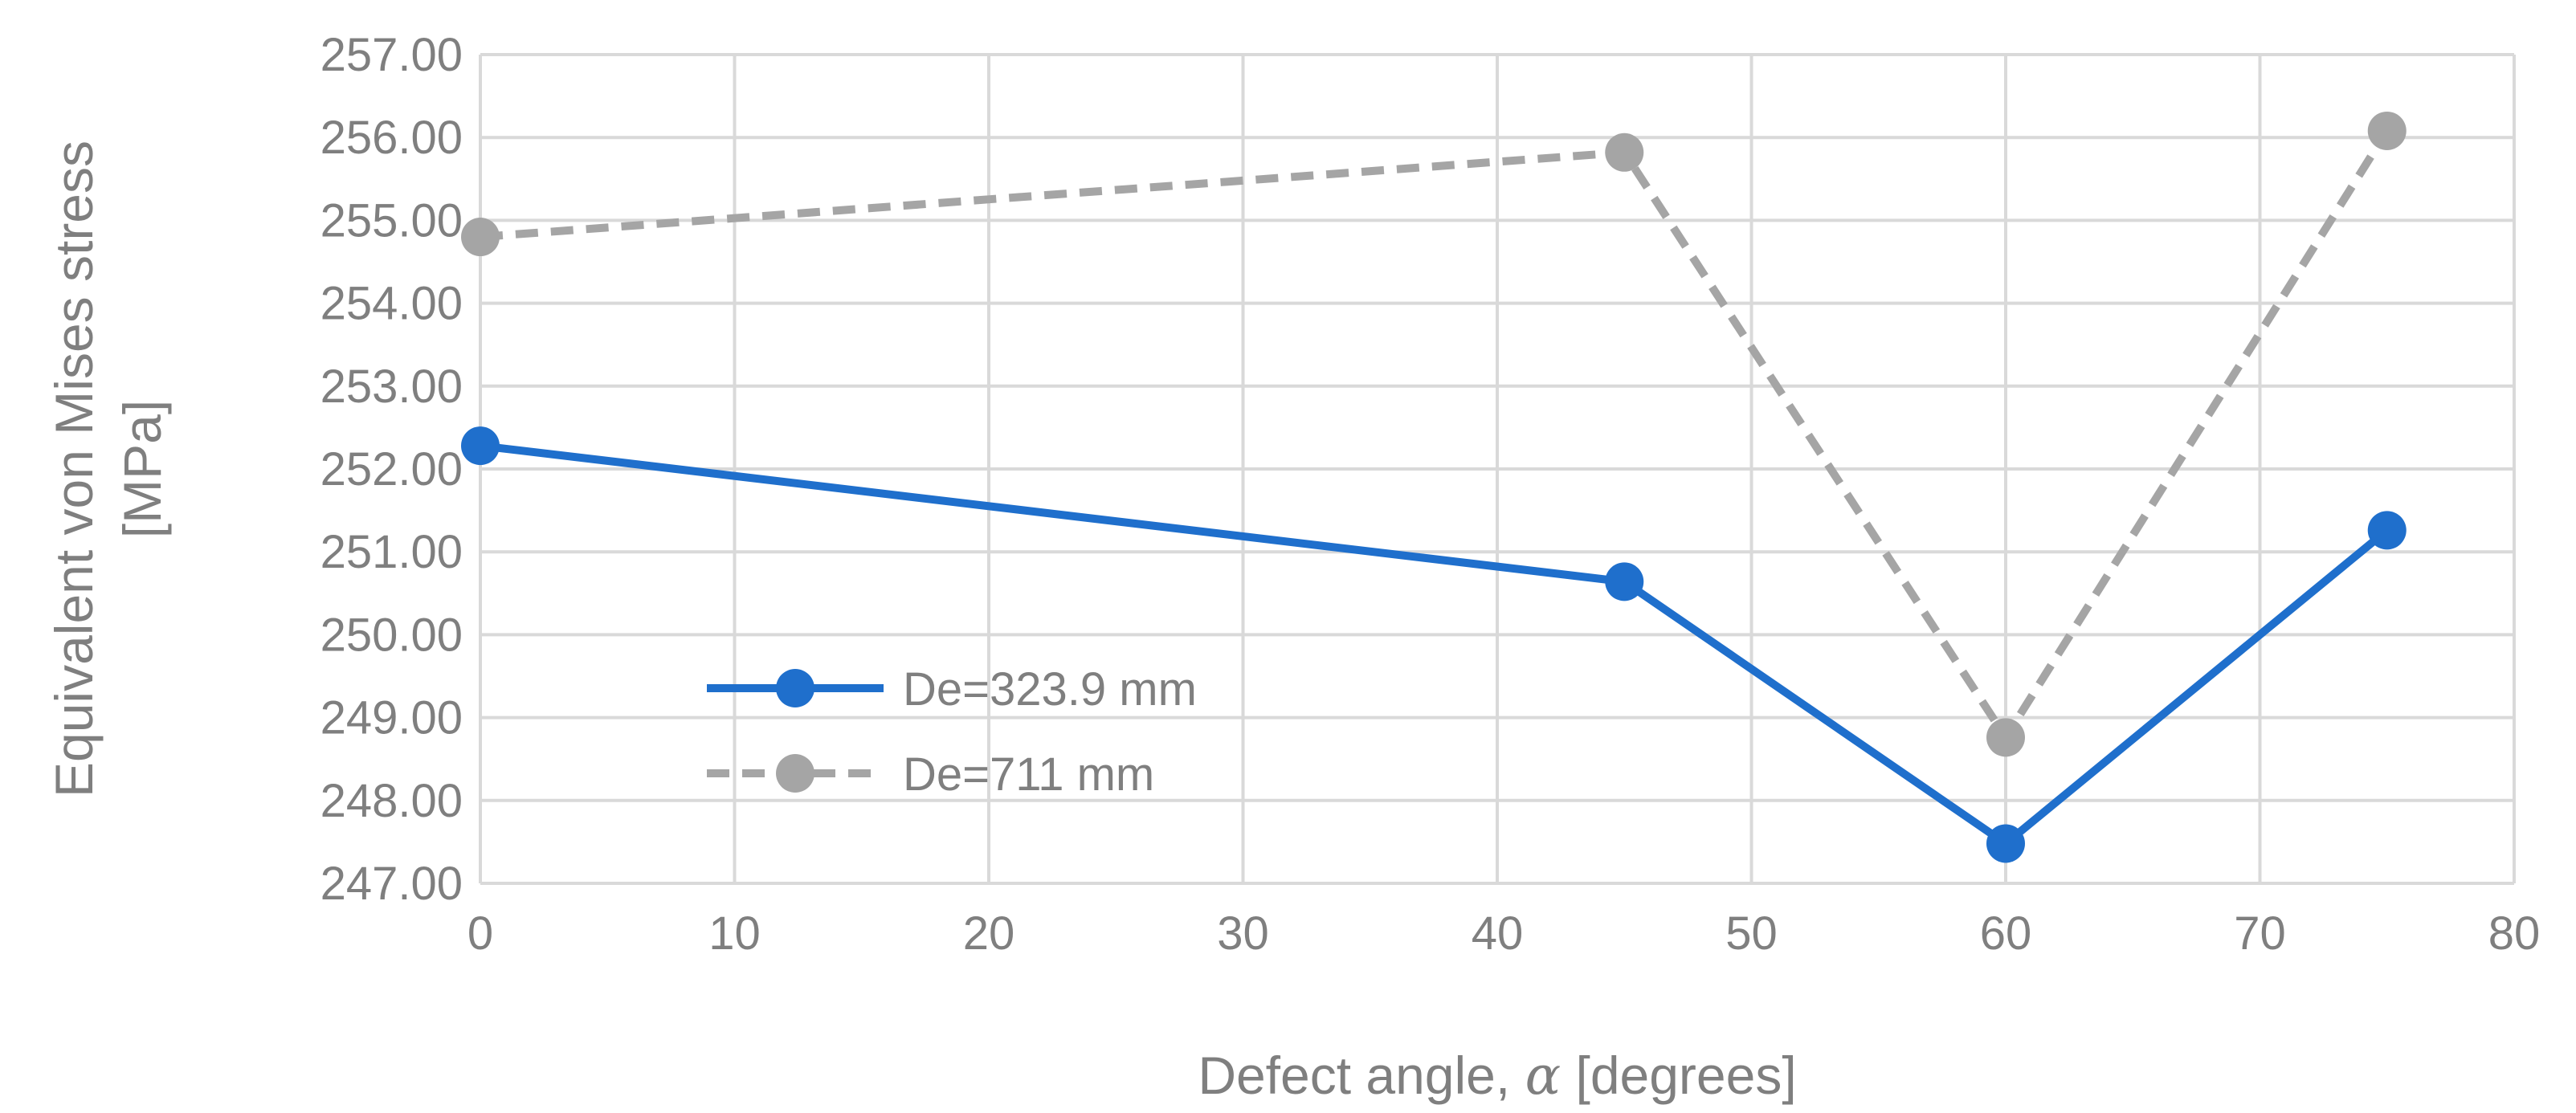 The width and height of the screenshot is (2576, 1113). What do you see at coordinates (391, 387) in the screenshot?
I see `y-tick-label: 253.00` at bounding box center [391, 387].